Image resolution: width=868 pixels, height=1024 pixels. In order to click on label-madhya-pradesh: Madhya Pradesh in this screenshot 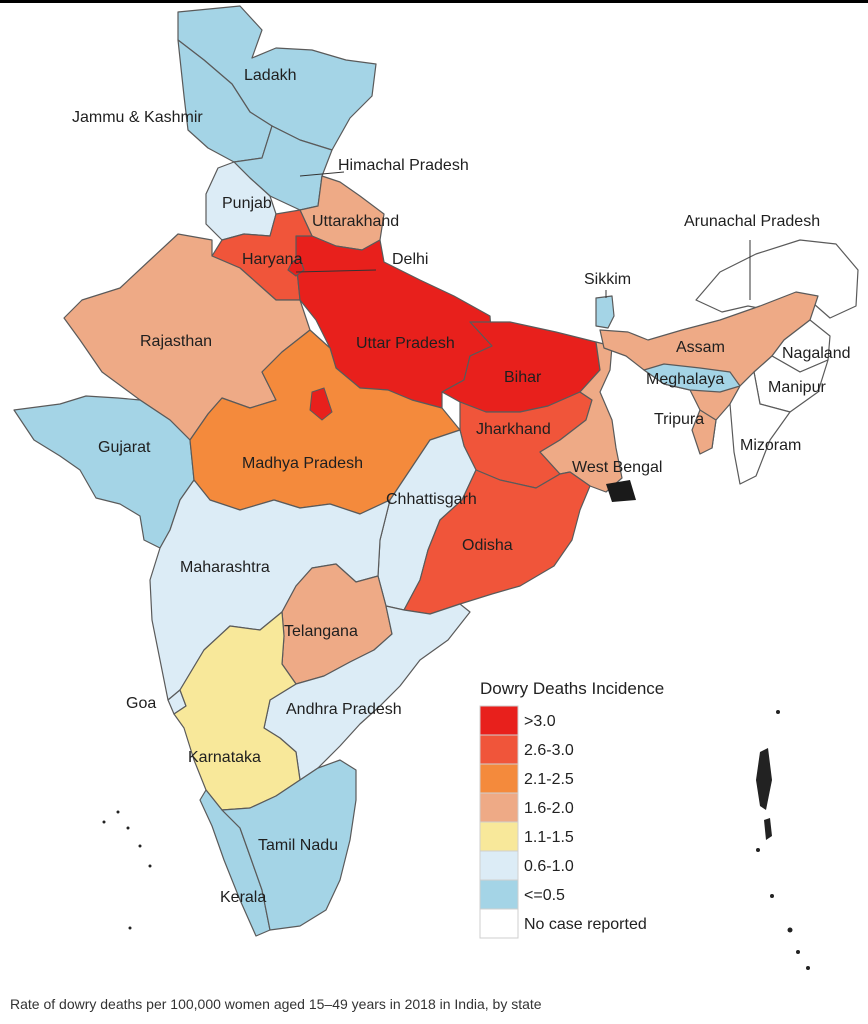, I will do `click(302, 463)`.